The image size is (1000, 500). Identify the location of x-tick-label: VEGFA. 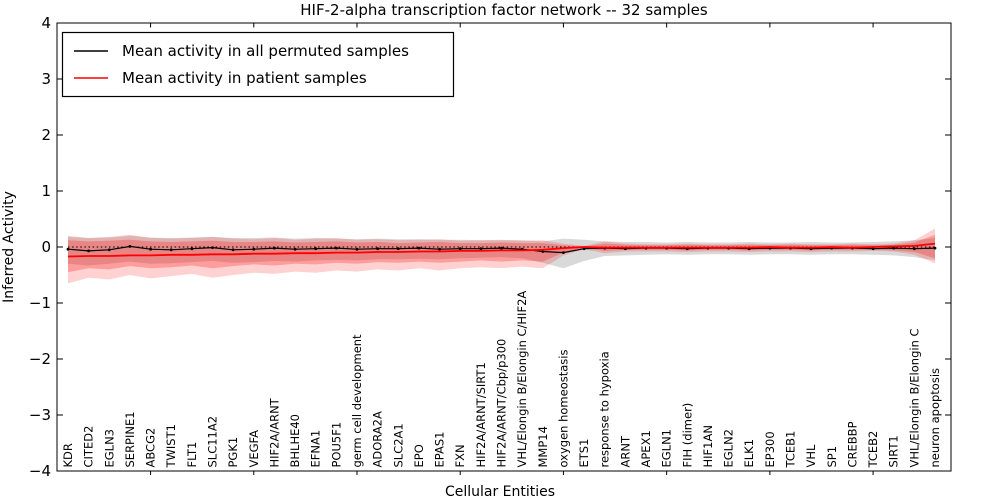
(254, 449).